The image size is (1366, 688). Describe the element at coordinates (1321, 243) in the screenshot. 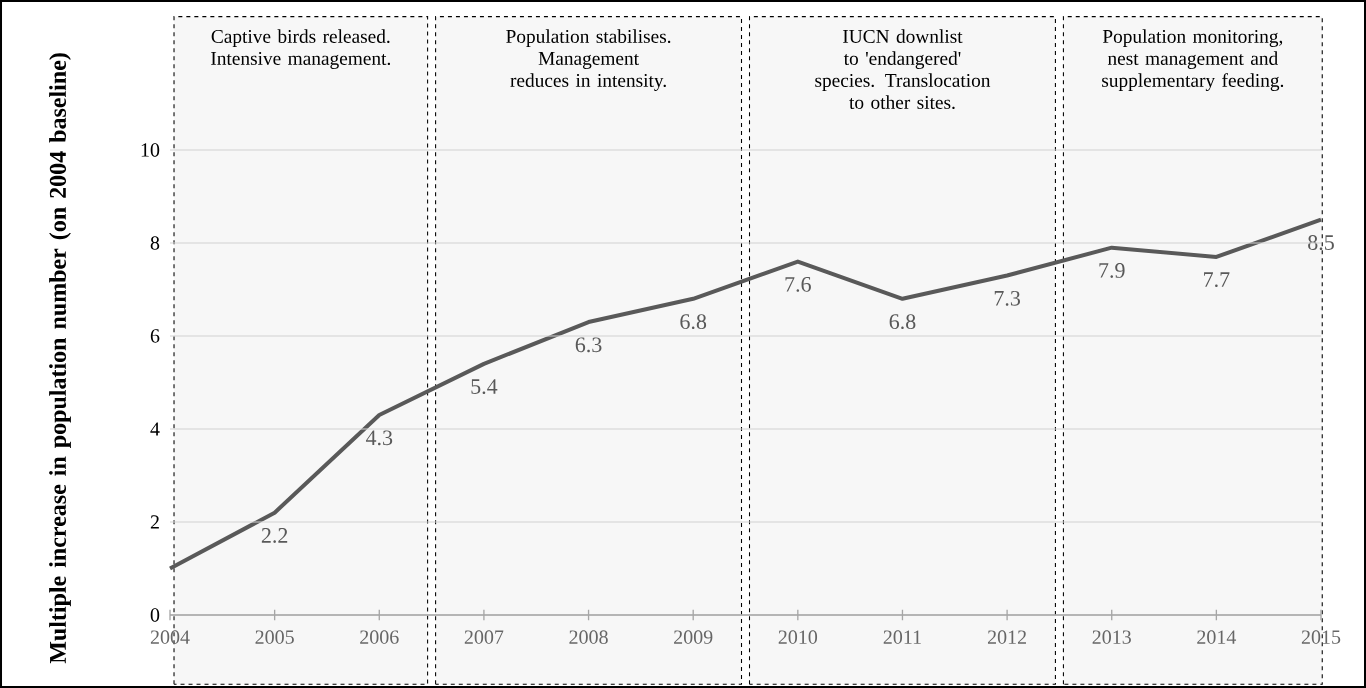

I see `data-label: 8.5` at that location.